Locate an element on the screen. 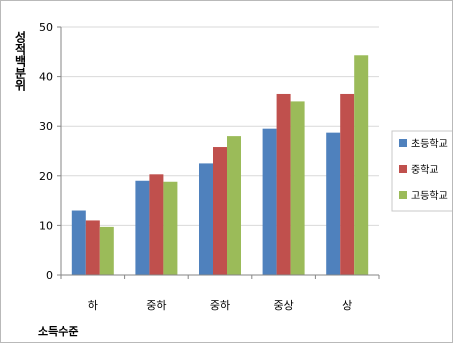 The image size is (453, 346). y-tick-labels: 0 10 20 30 40 50 is located at coordinates (46, 151).